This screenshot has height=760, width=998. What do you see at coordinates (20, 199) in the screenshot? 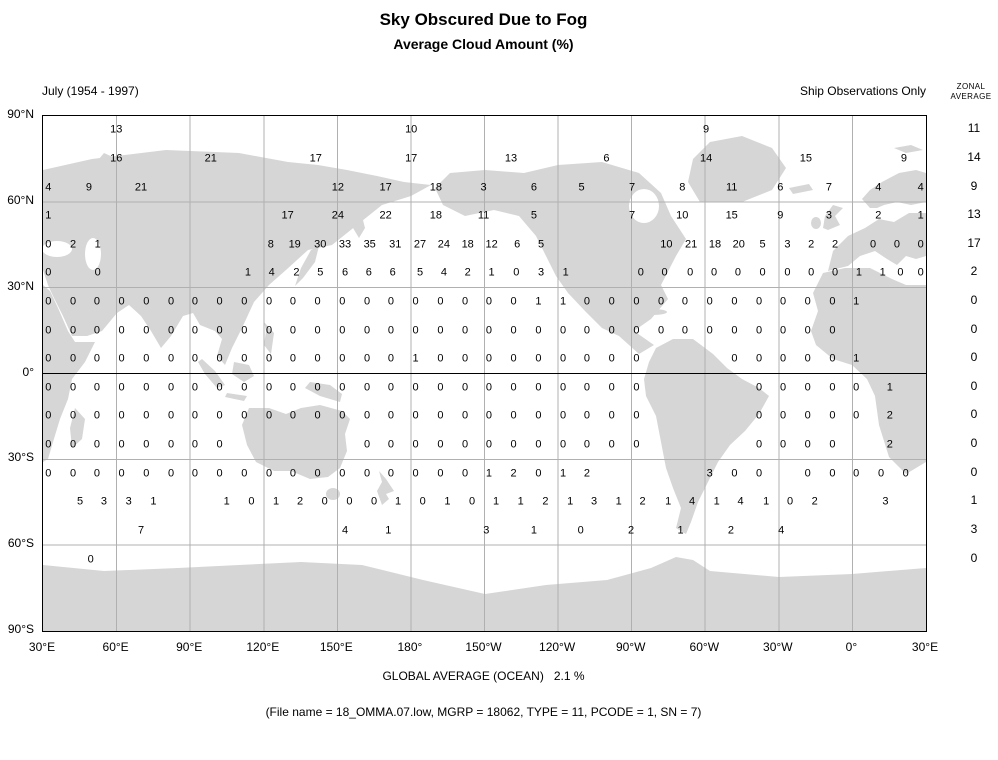
I see `lat-tick-label: 60°N` at bounding box center [20, 199].